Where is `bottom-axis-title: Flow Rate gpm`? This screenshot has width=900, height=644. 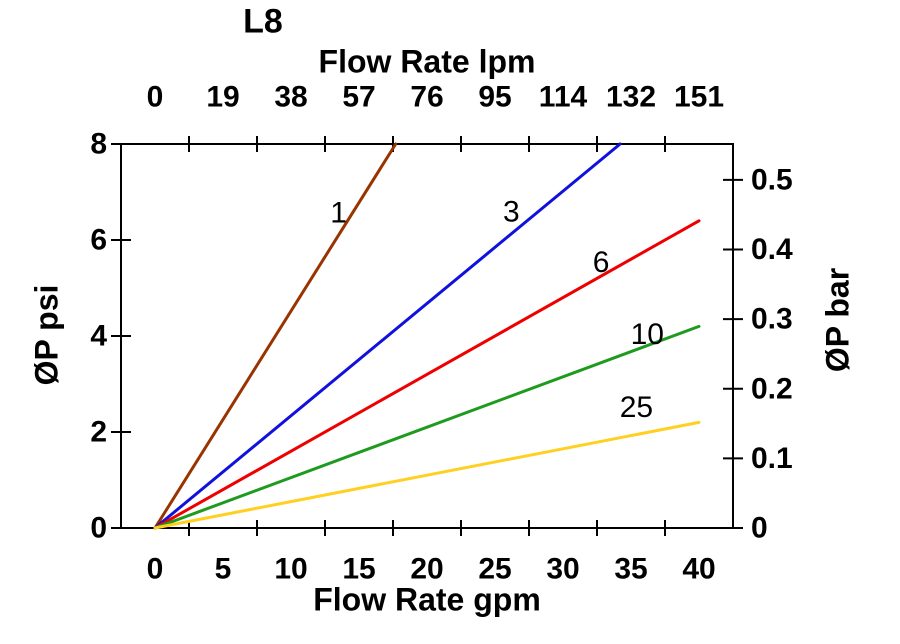 bottom-axis-title: Flow Rate gpm is located at coordinates (427, 599).